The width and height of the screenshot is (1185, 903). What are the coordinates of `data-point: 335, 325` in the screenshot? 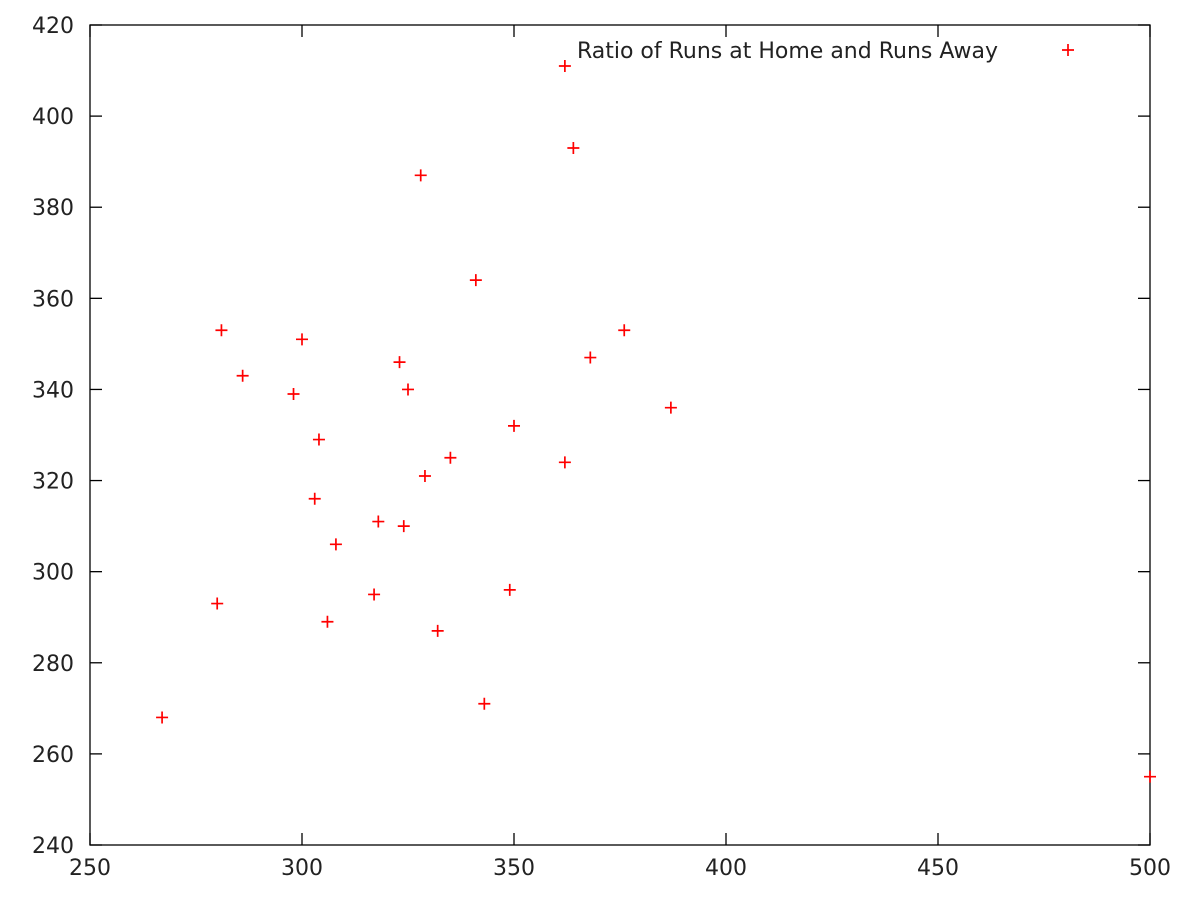 It's located at (450, 457).